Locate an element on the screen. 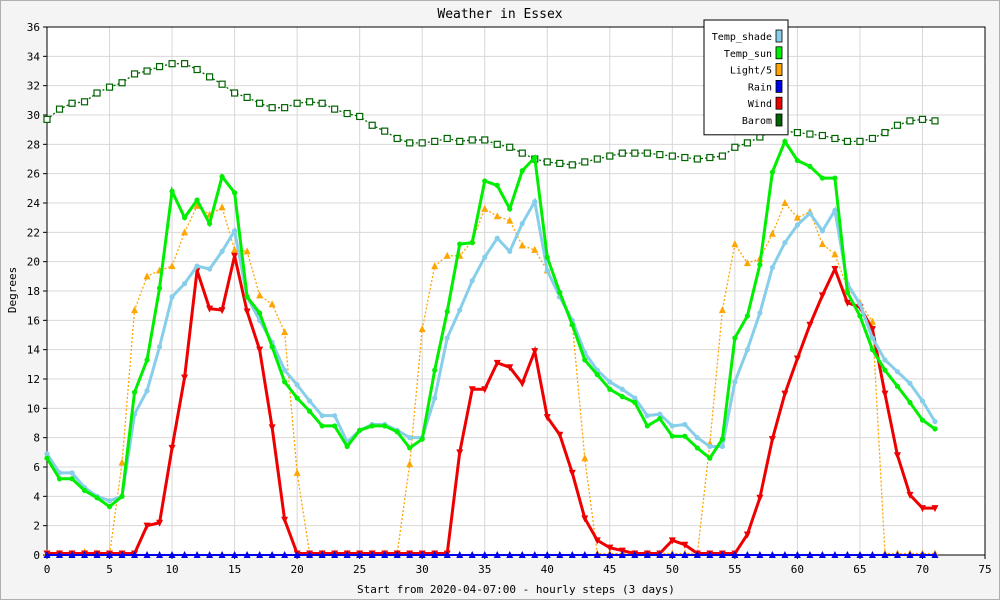 This screenshot has height=600, width=1000. x-tick-label: 15 is located at coordinates (234, 569).